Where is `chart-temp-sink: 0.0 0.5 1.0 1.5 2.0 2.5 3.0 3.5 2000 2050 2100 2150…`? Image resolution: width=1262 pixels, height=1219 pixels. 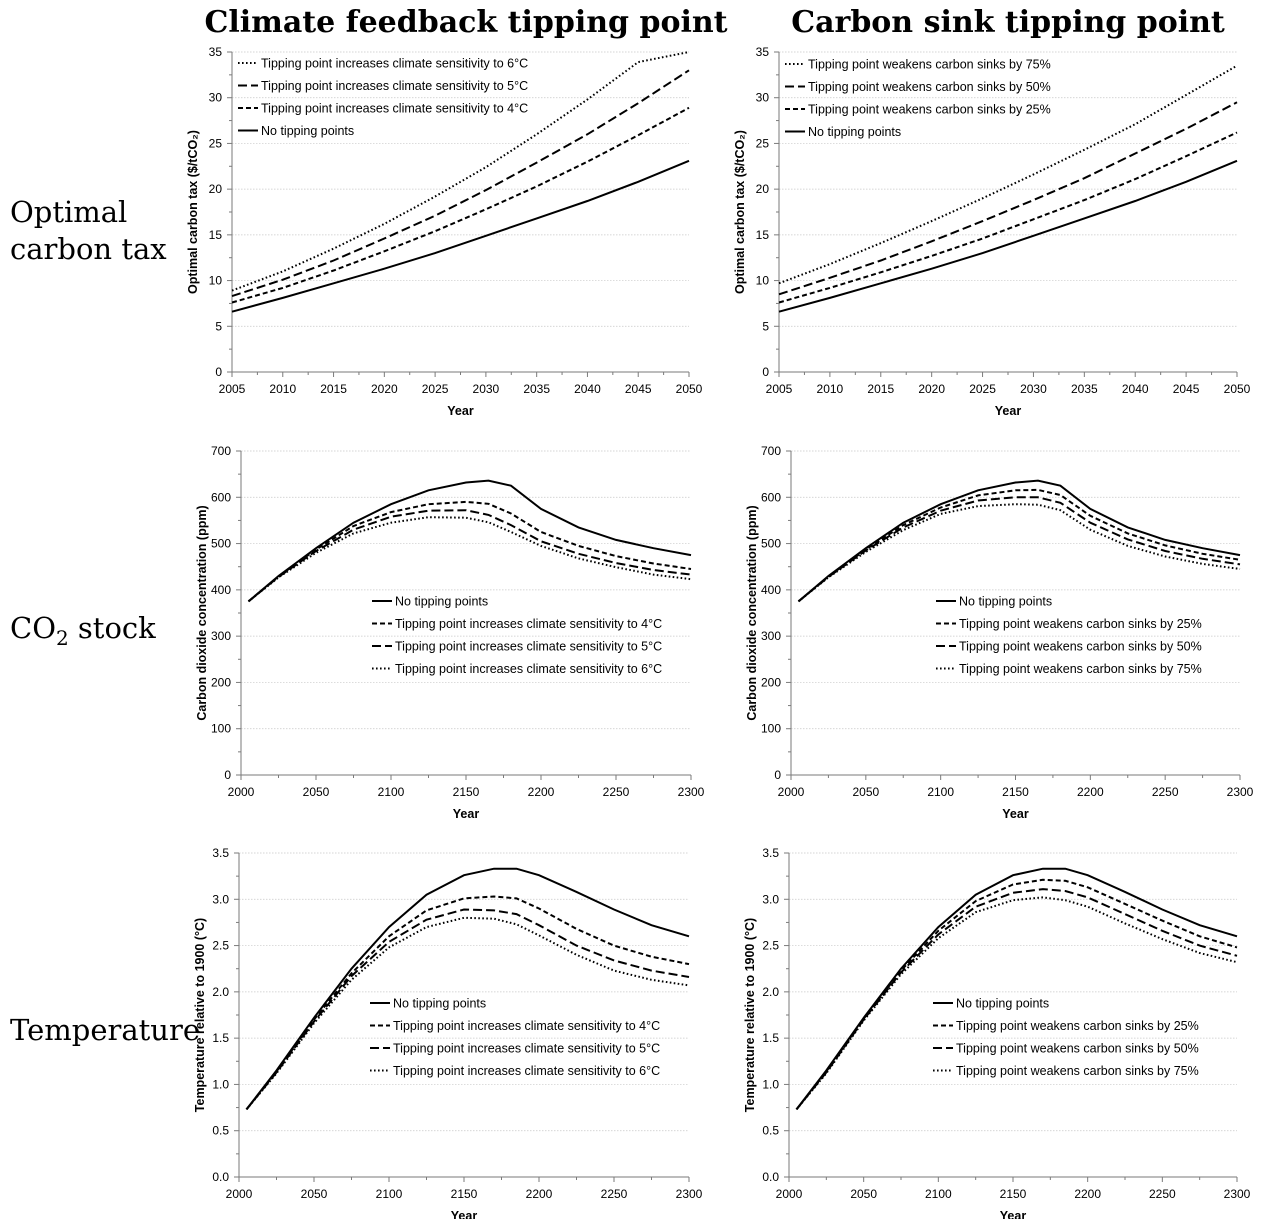 chart-temp-sink: 0.0 0.5 1.0 1.5 2.0 2.5 3.0 3.5 2000 2050 2100 2150… is located at coordinates (997, 1032).